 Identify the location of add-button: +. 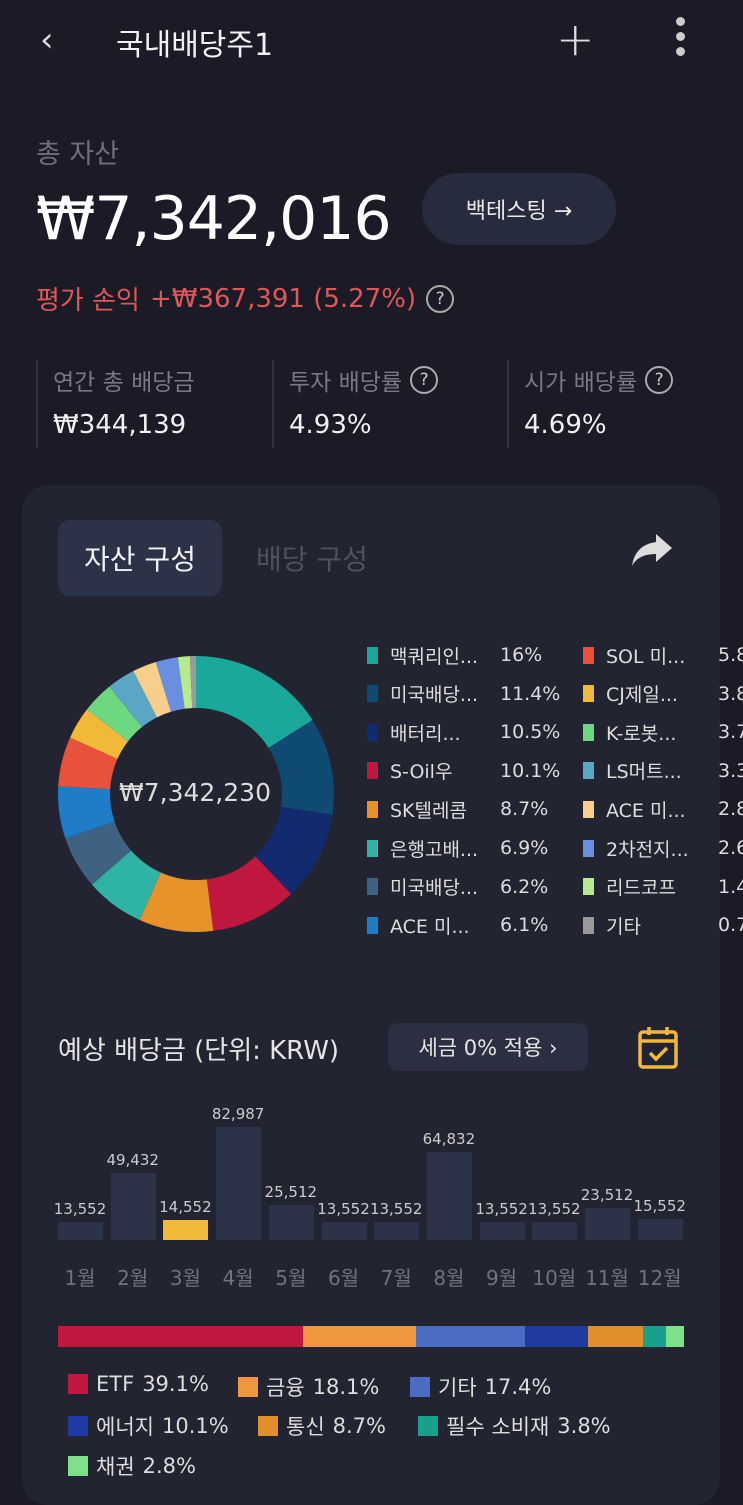
(575, 39).